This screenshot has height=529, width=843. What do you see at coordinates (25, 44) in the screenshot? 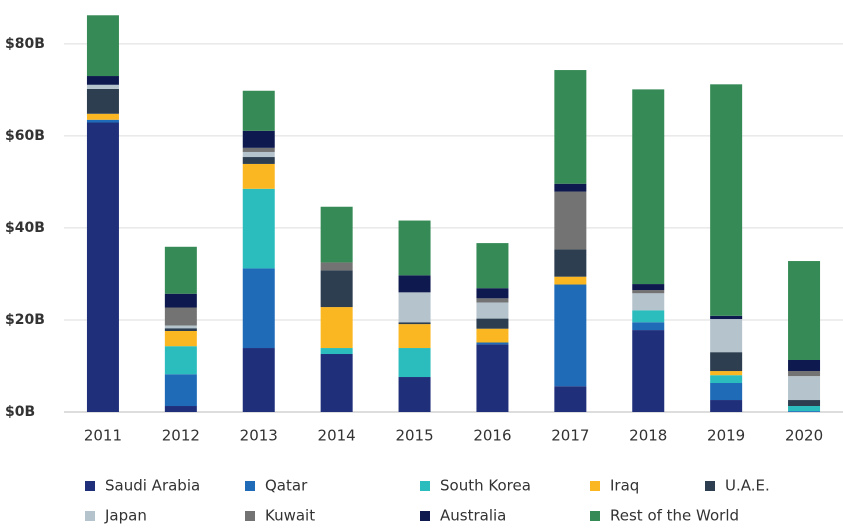
I see `y-tick-label: $80B` at bounding box center [25, 44].